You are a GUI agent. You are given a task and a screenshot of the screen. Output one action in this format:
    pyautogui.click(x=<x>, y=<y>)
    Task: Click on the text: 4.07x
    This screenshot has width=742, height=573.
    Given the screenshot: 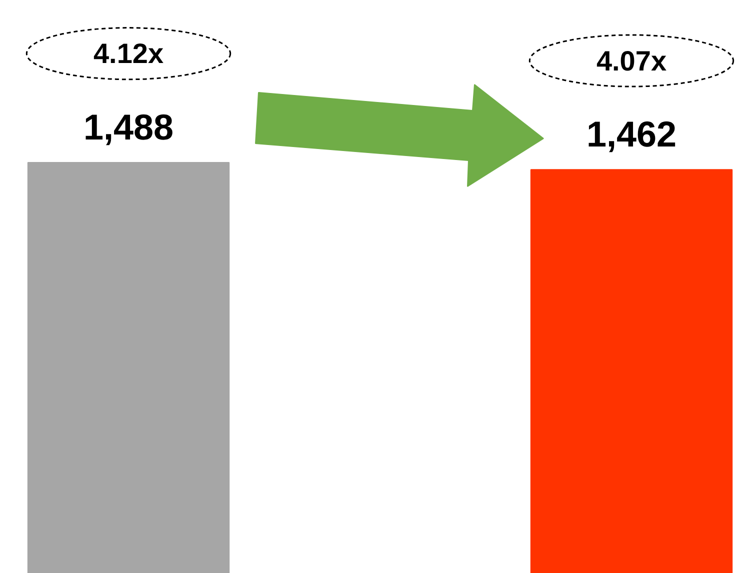 What is the action you would take?
    pyautogui.click(x=631, y=60)
    